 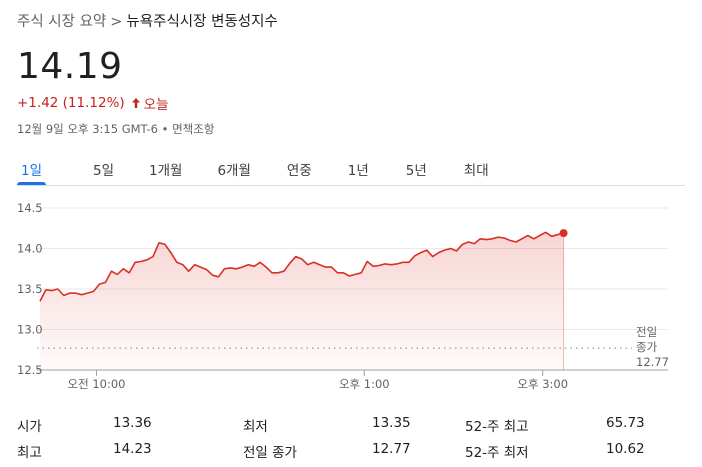 I want to click on tab-5y: 5년, so click(x=416, y=168).